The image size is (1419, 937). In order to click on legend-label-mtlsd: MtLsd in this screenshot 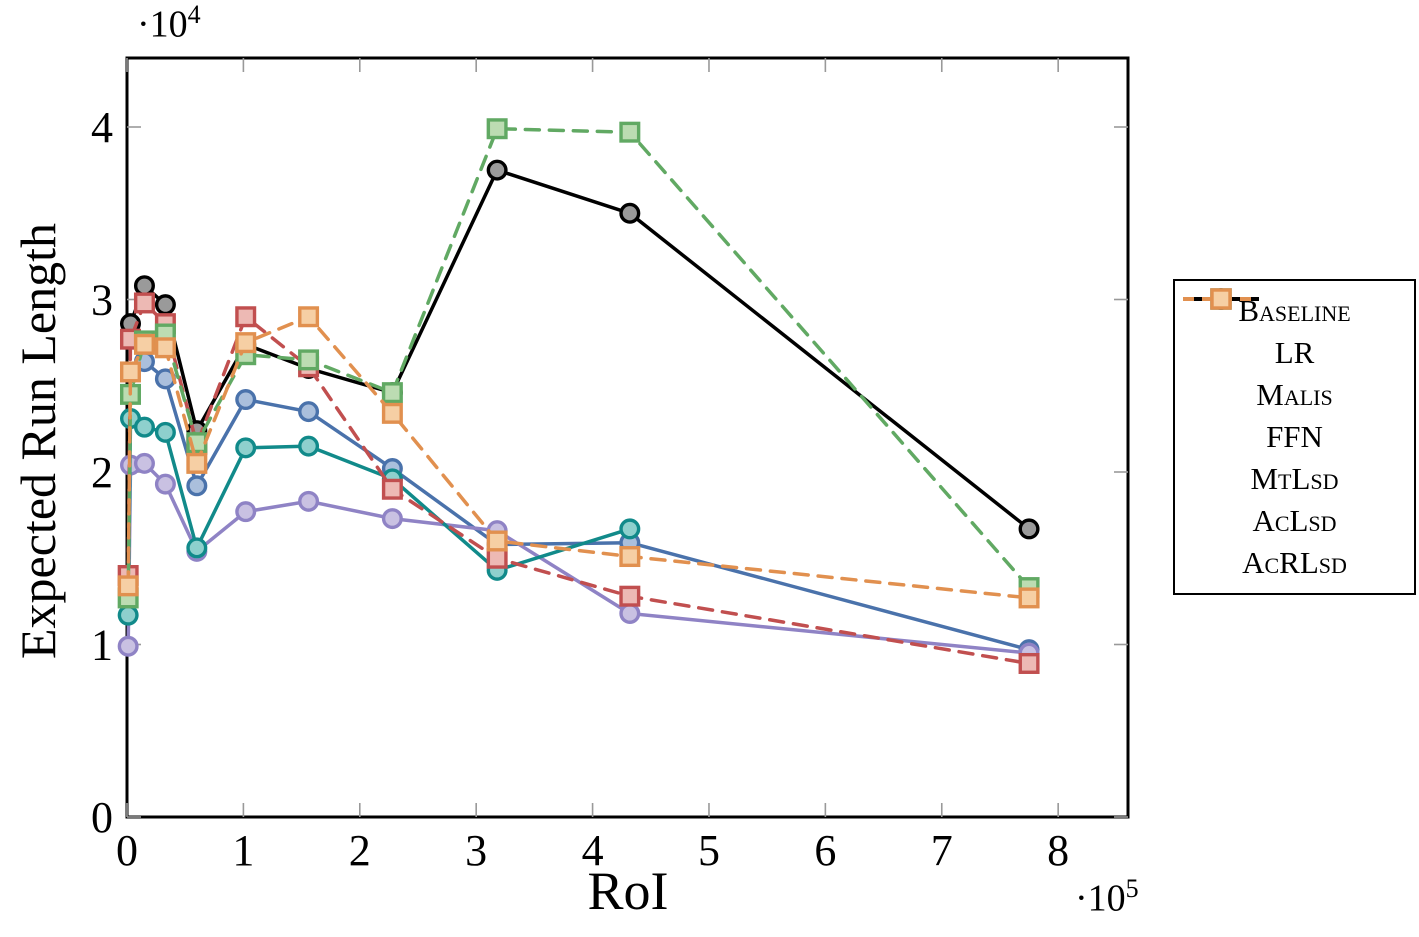, I will do `click(1294, 478)`.